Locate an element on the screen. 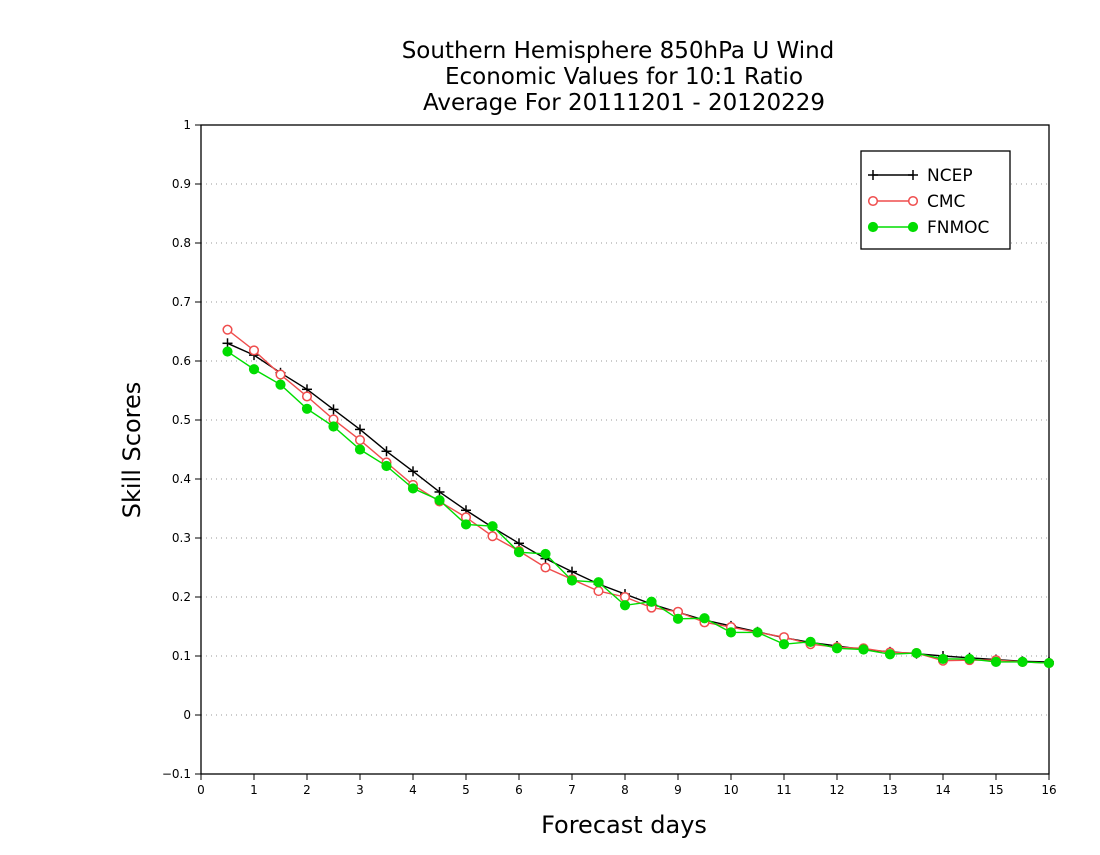 Image resolution: width=1100 pixels, height=855 pixels. legend-label: NCEP is located at coordinates (950, 176).